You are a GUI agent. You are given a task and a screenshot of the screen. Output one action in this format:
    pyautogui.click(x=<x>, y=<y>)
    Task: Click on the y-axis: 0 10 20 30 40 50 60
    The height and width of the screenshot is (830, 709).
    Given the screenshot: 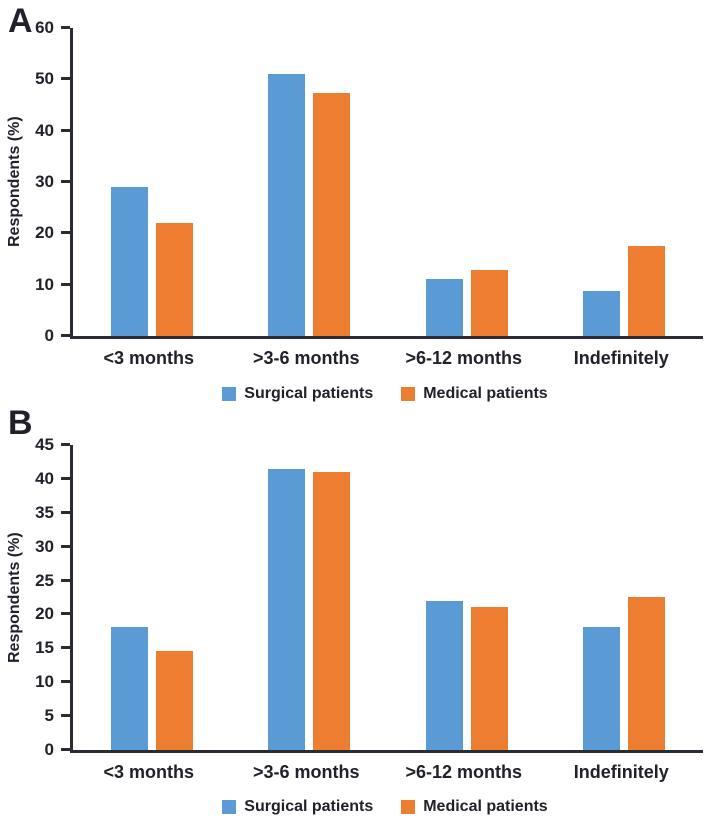 What is the action you would take?
    pyautogui.click(x=35, y=181)
    